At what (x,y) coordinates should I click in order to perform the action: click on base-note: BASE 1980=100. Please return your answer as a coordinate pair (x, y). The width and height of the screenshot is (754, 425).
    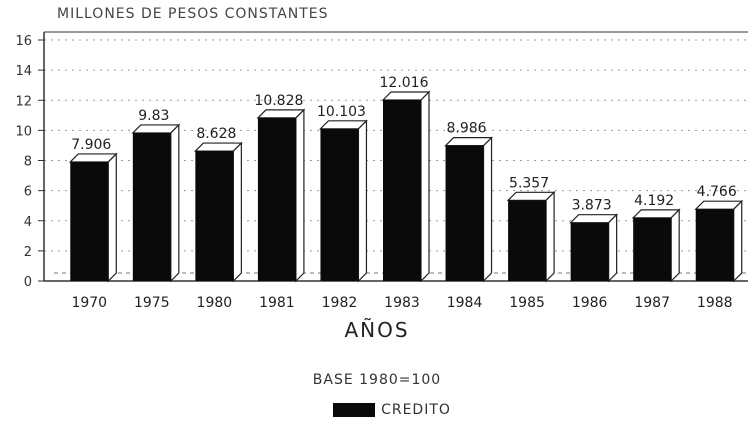
    Looking at the image, I should click on (377, 380).